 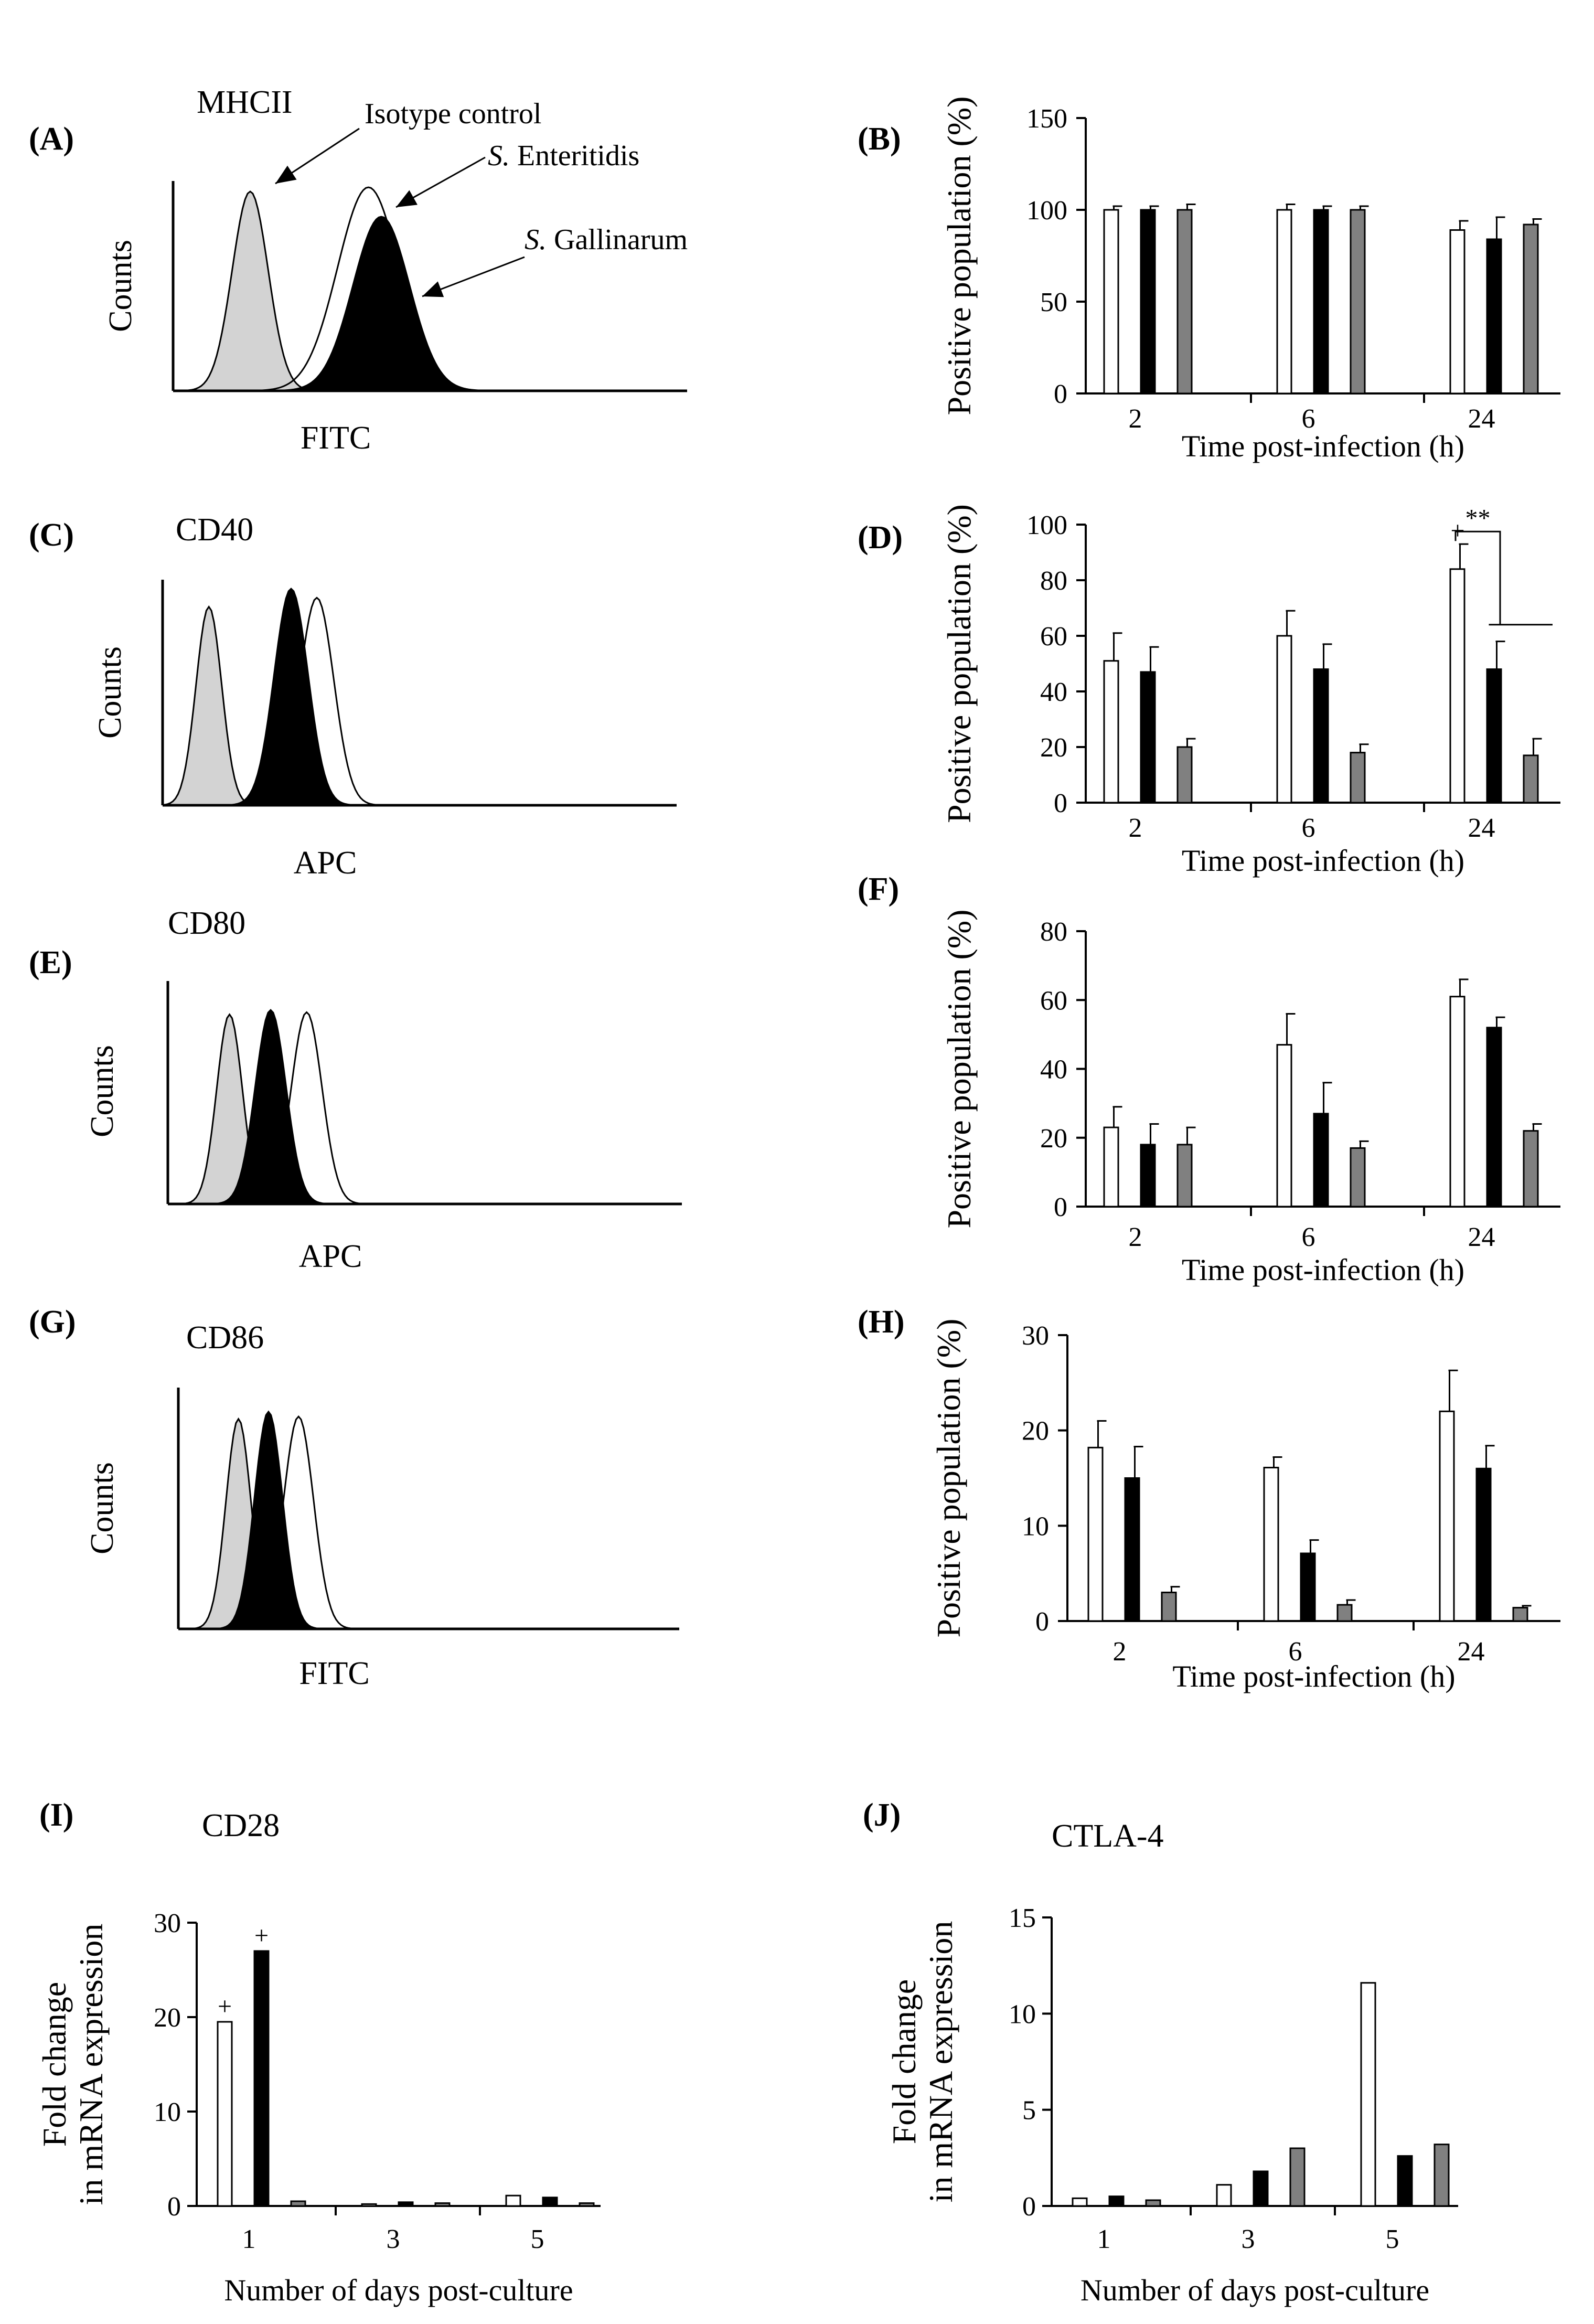 I want to click on y-tick-label: 30, so click(x=168, y=1924).